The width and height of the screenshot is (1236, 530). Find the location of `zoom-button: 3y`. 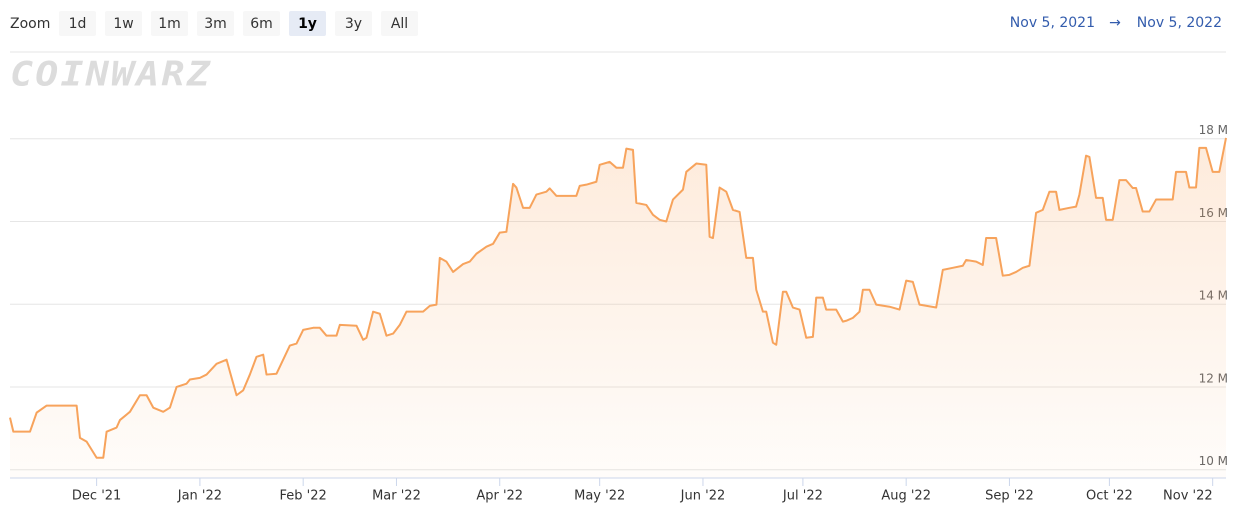

zoom-button: 3y is located at coordinates (353, 23).